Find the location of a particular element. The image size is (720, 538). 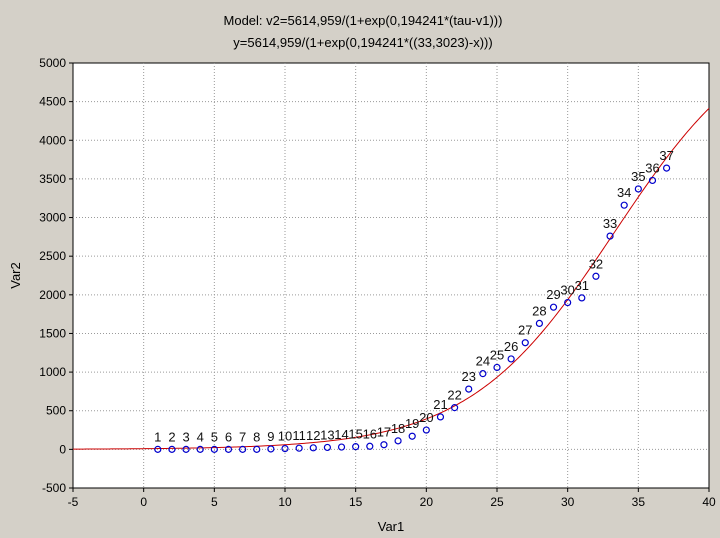

data-point-label: 15 is located at coordinates (355, 434).